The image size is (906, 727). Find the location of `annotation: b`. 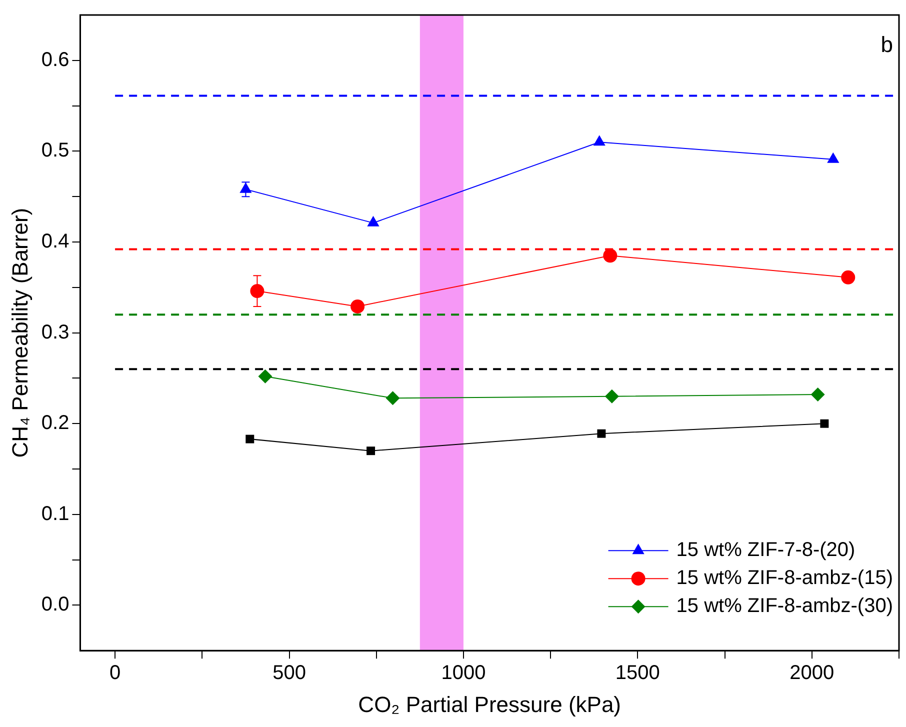

annotation: b is located at coordinates (886, 45).